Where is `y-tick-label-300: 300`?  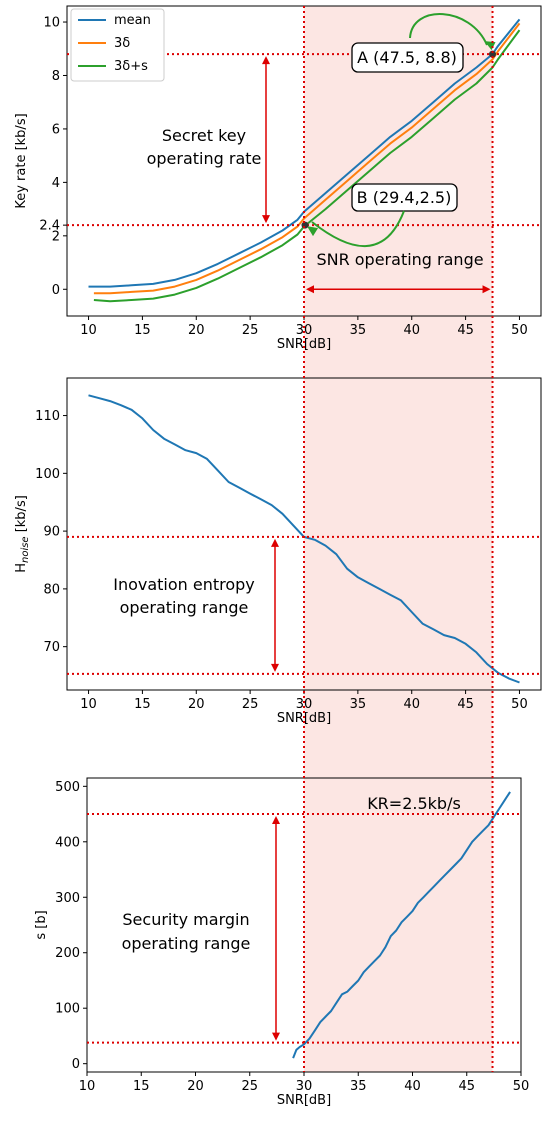 y-tick-label-300: 300 is located at coordinates (67, 898).